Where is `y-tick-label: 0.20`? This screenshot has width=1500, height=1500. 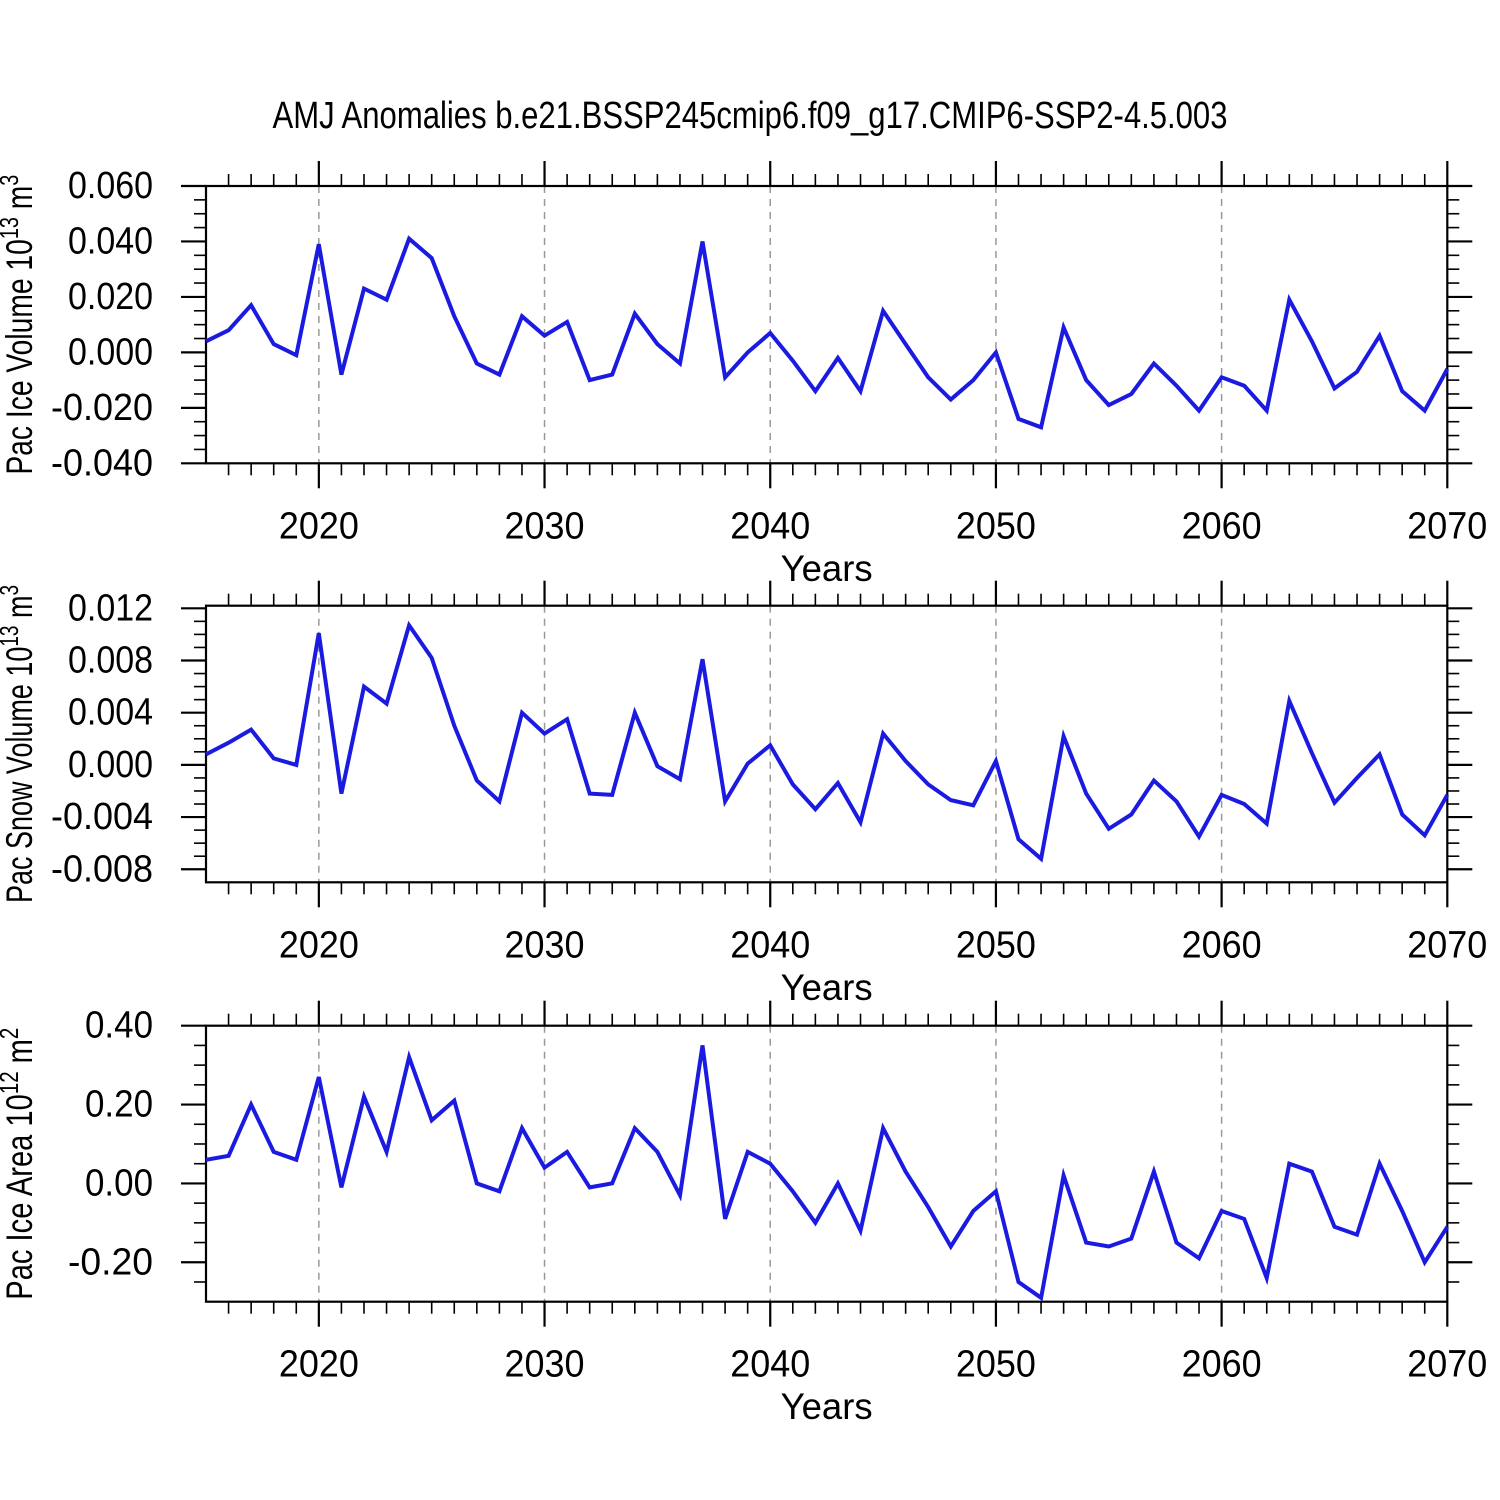
y-tick-label: 0.20 is located at coordinates (119, 1105).